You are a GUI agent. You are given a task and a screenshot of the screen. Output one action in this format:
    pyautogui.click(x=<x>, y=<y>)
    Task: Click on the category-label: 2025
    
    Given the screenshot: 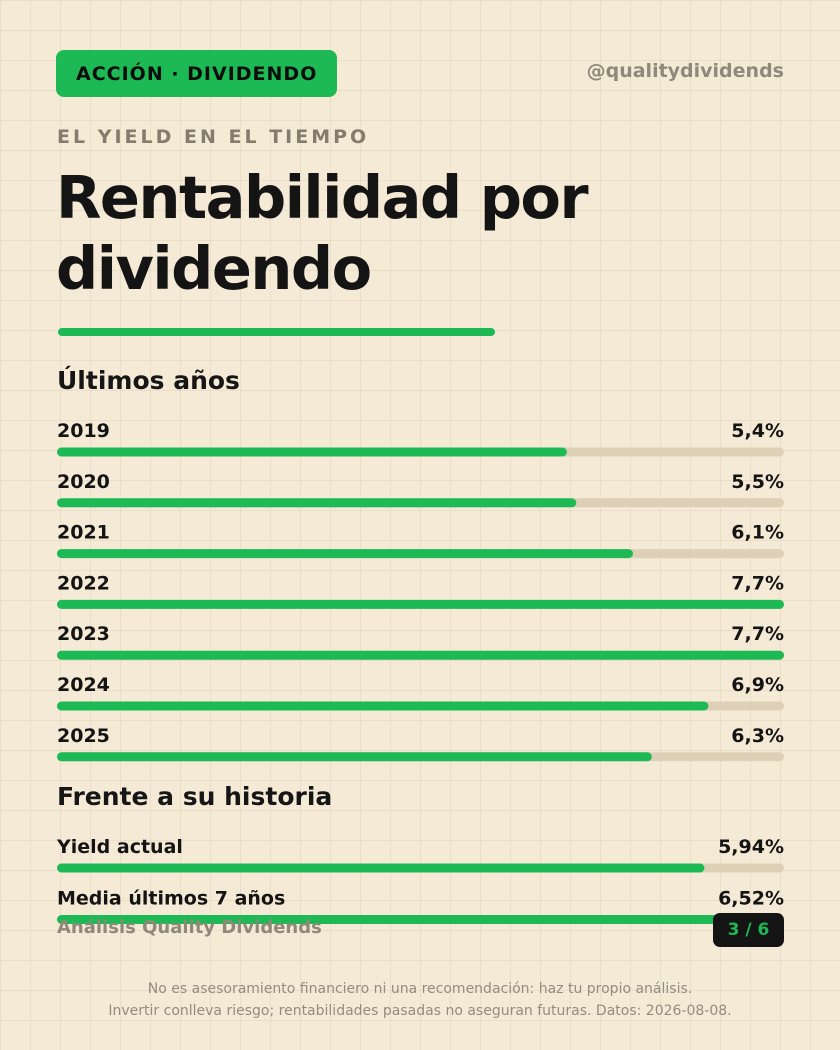 What is the action you would take?
    pyautogui.click(x=83, y=736)
    